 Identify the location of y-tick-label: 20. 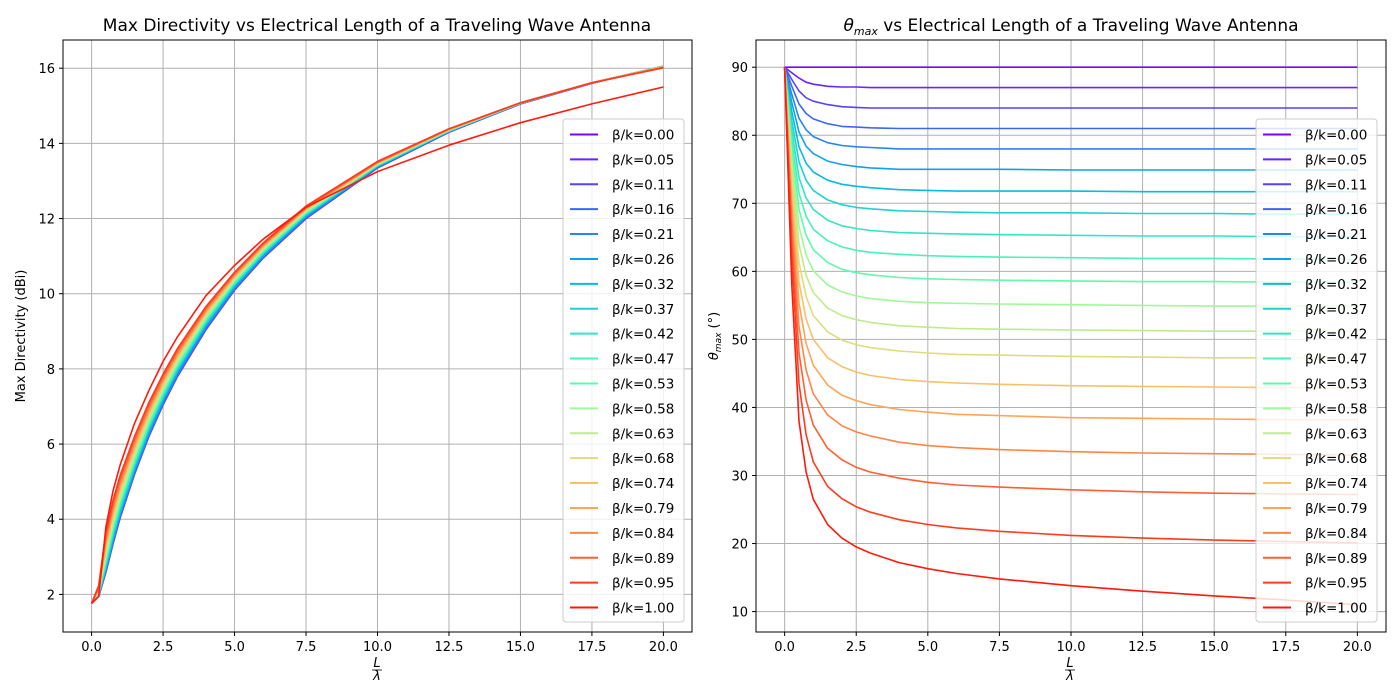
(739, 545).